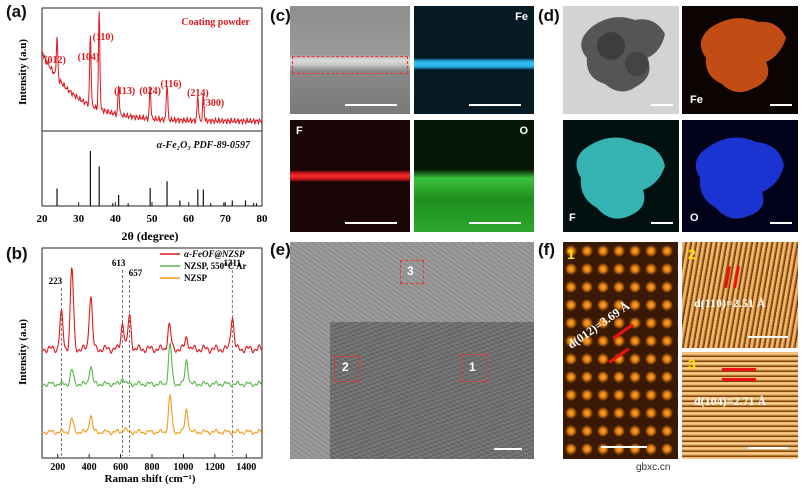  What do you see at coordinates (280, 249) in the screenshot?
I see `panel-label-e: (e)` at bounding box center [280, 249].